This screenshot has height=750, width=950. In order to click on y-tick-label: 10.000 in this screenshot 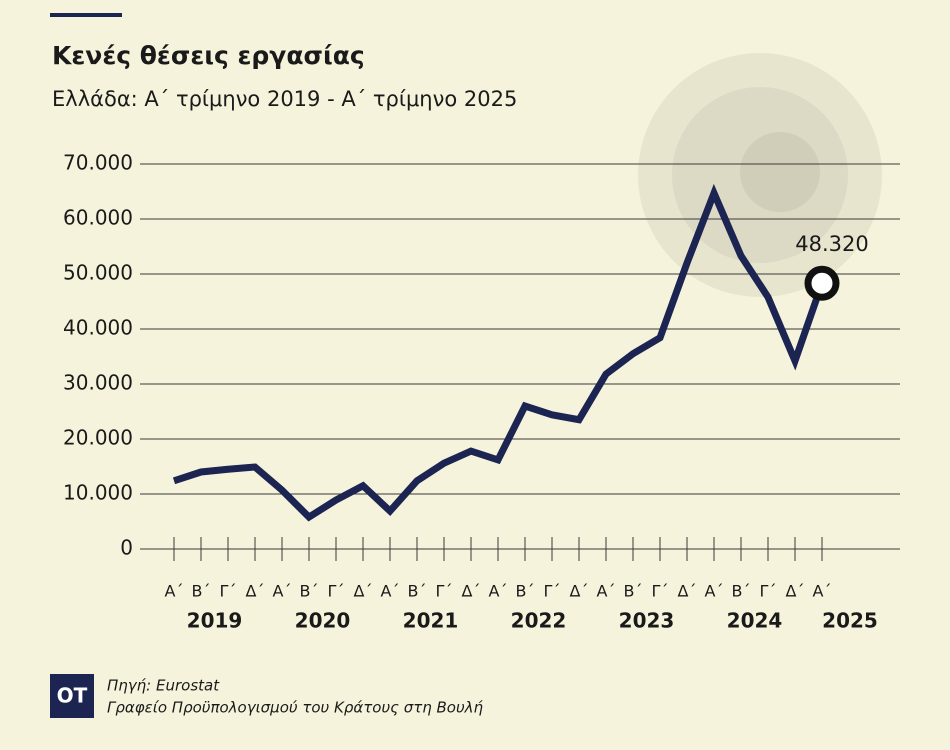, I will do `click(98, 493)`.